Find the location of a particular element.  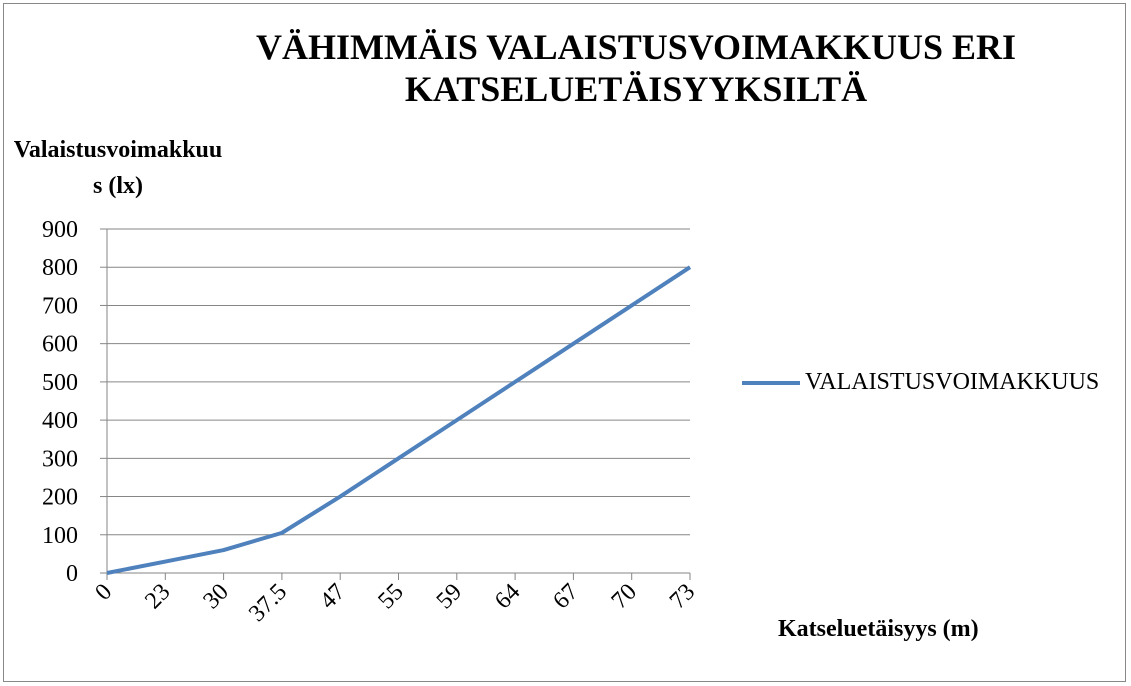

x-tick-label: 59 is located at coordinates (449, 596).